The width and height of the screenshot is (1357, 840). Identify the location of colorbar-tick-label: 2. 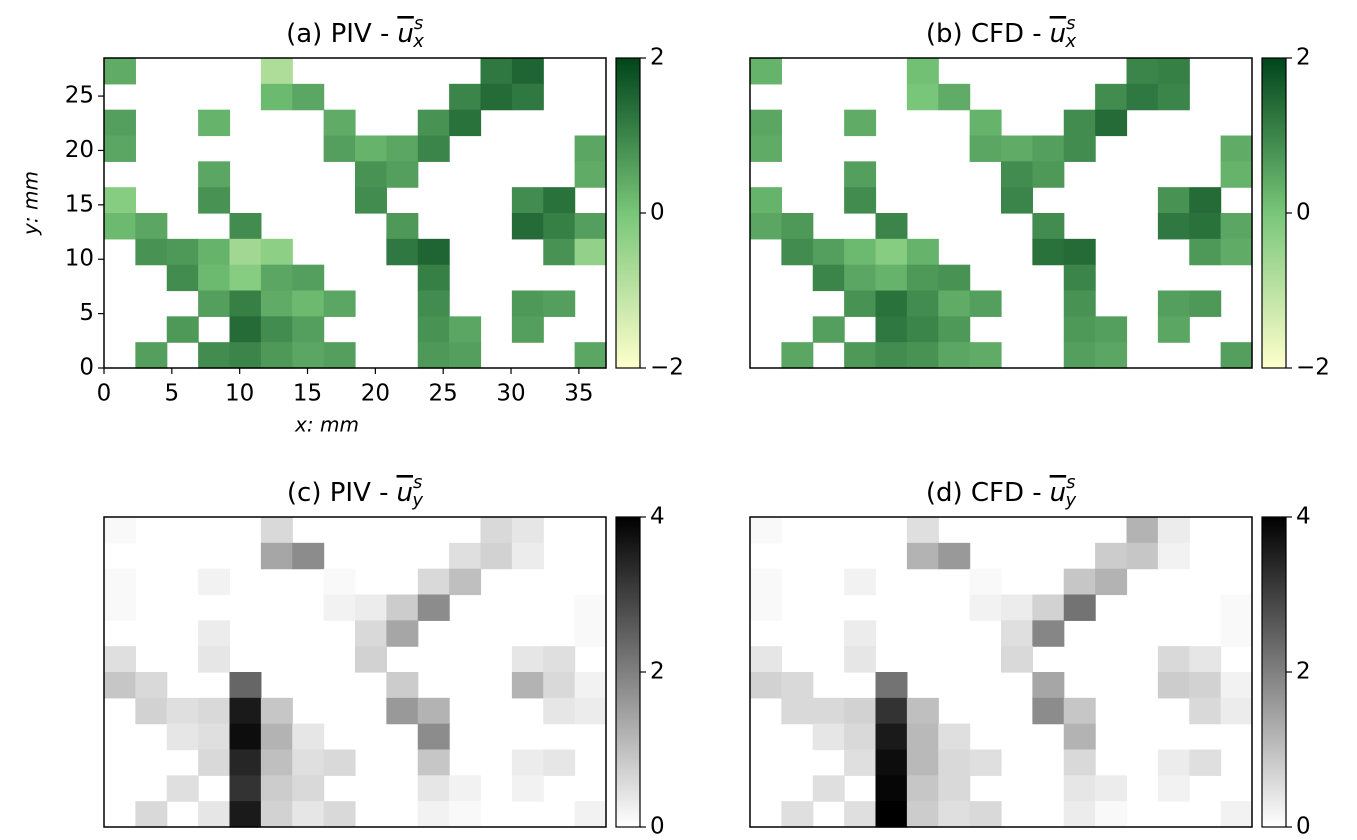
(657, 672).